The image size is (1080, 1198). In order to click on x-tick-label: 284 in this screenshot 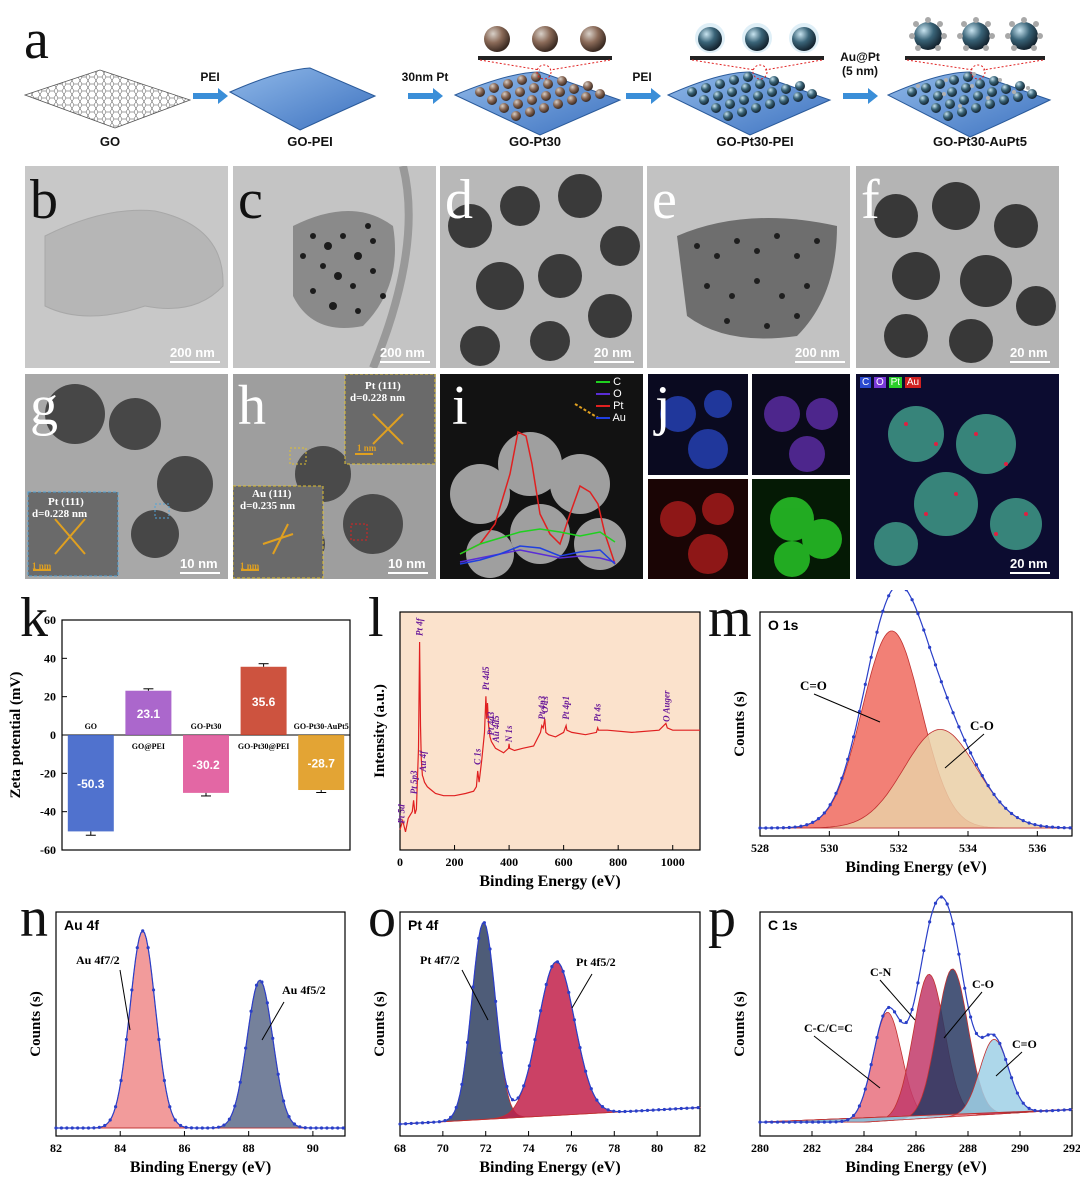, I will do `click(864, 1148)`.